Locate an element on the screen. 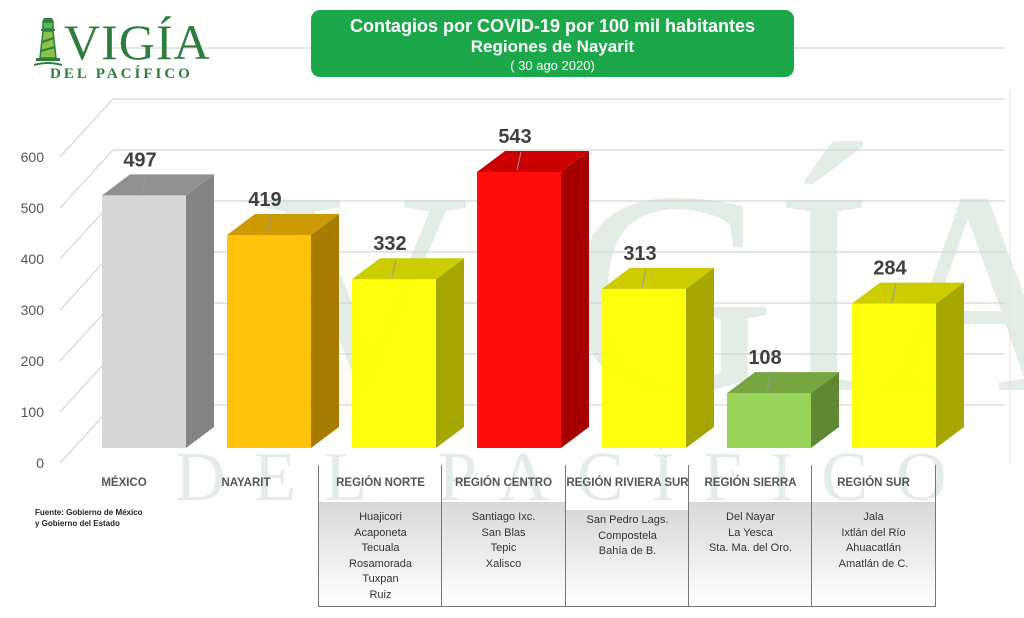 This screenshot has width=1024, height=618. region-municipalities: San Pedro Lags. Compostela Bahía de B. is located at coordinates (627, 558).